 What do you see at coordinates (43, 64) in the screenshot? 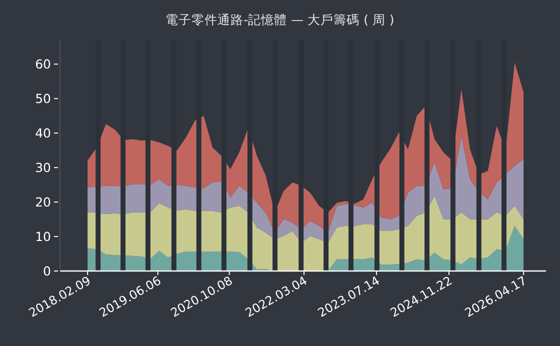
I see `y-tick-label: 60` at bounding box center [43, 64].